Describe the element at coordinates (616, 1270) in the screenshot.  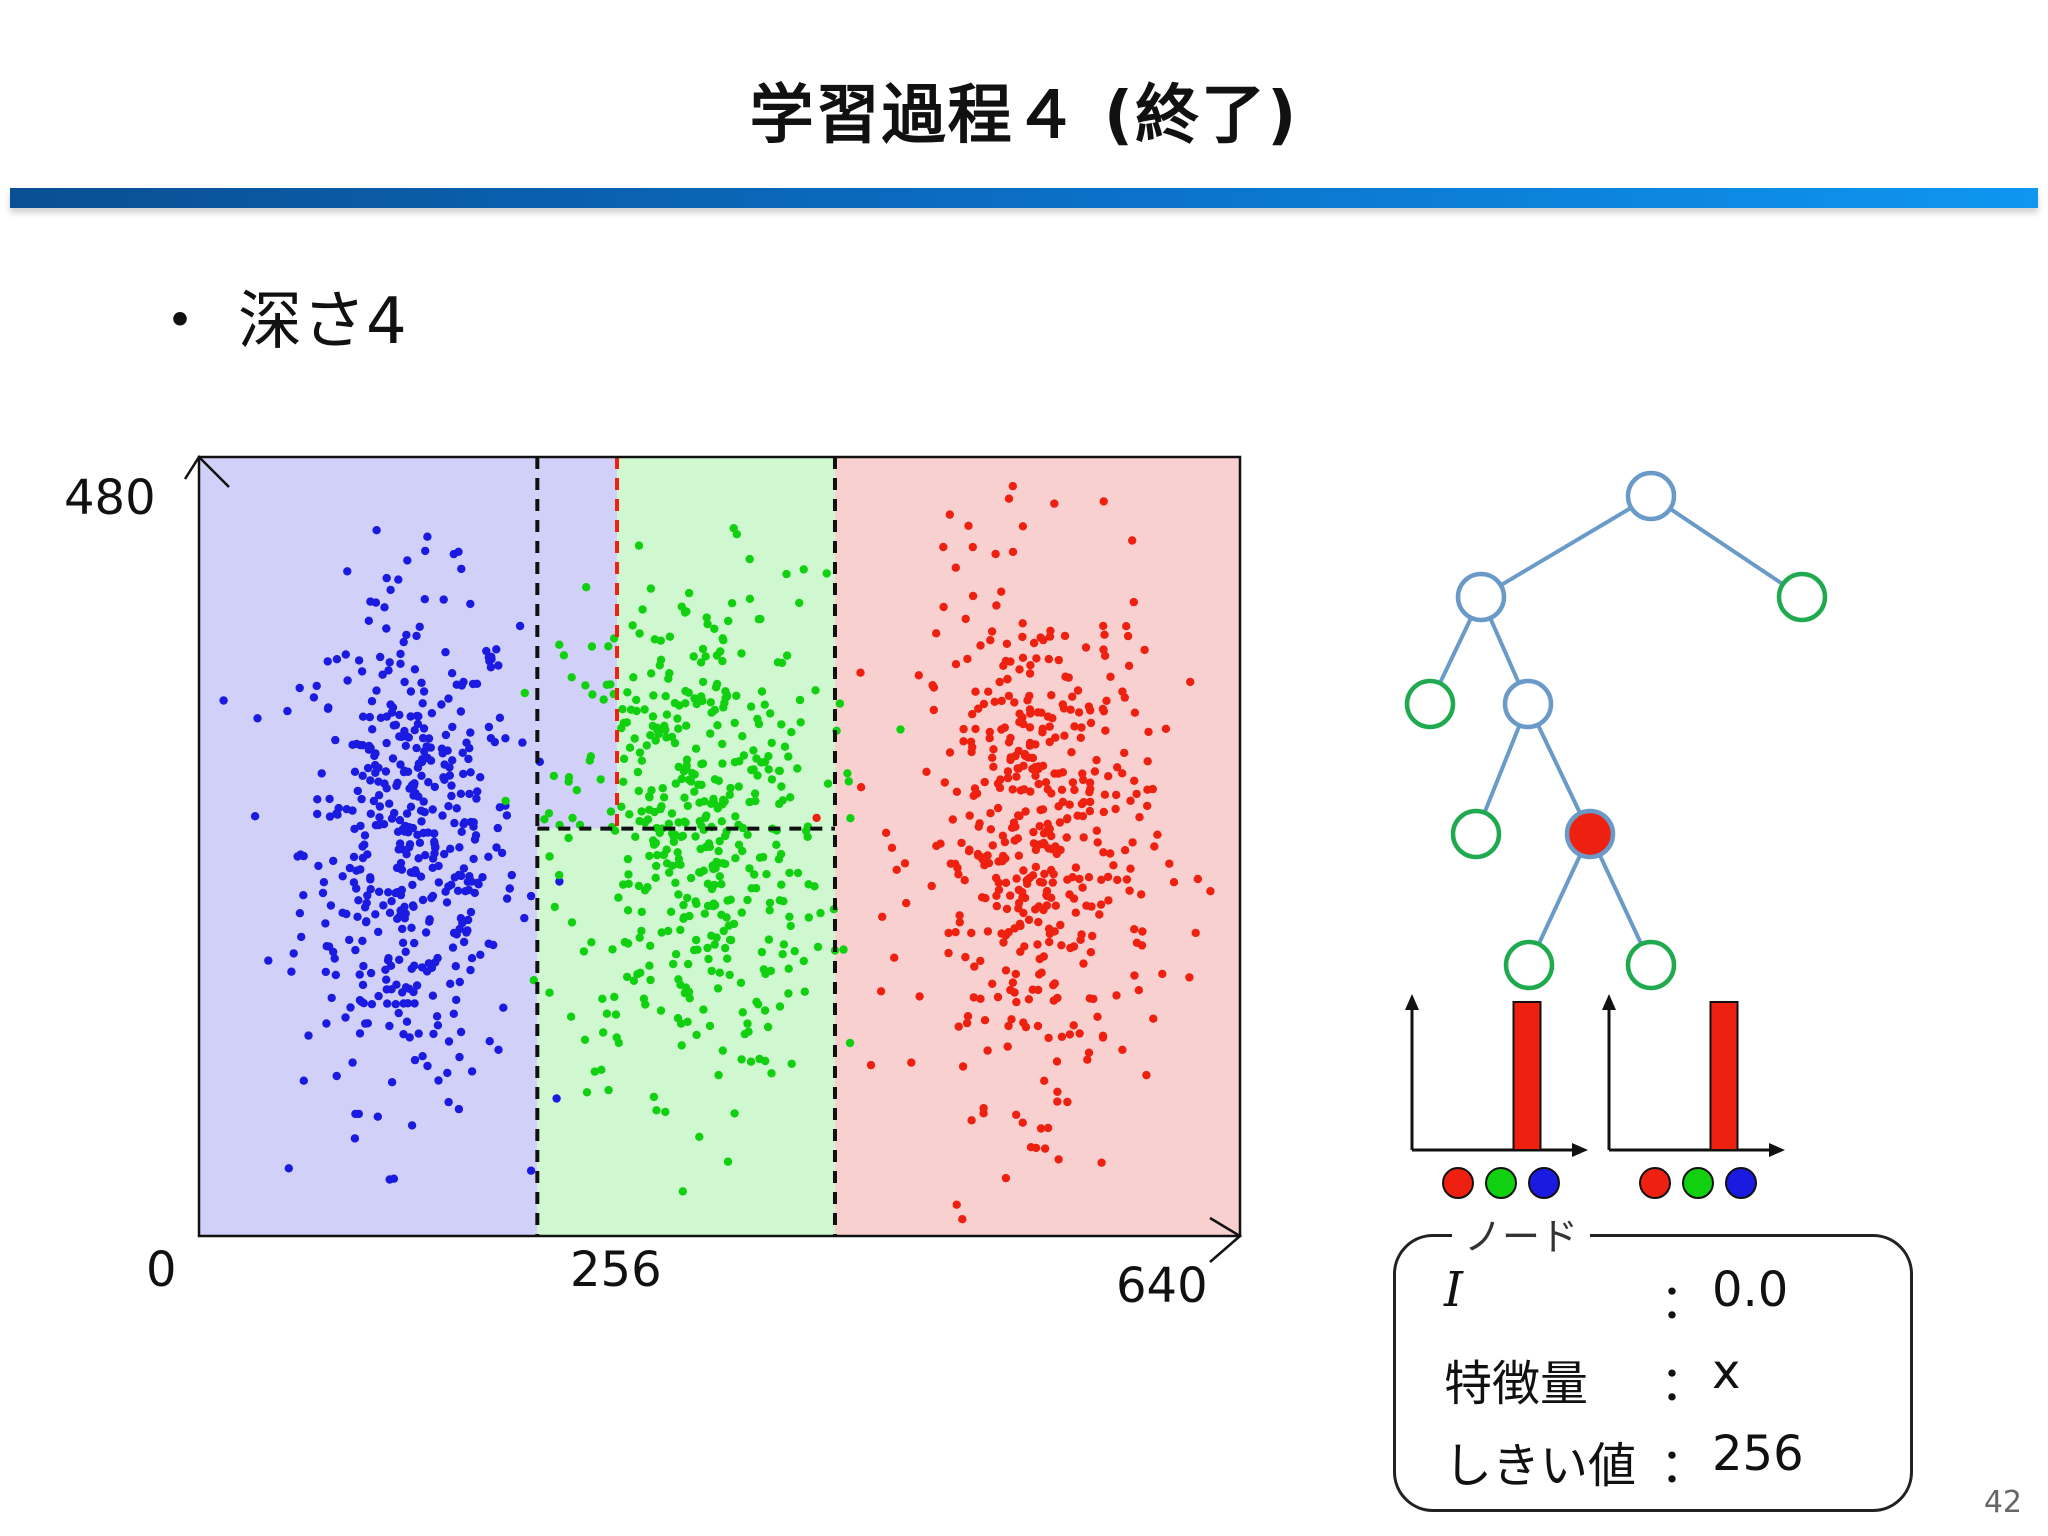
I see `x-axis-split-label: 256` at that location.